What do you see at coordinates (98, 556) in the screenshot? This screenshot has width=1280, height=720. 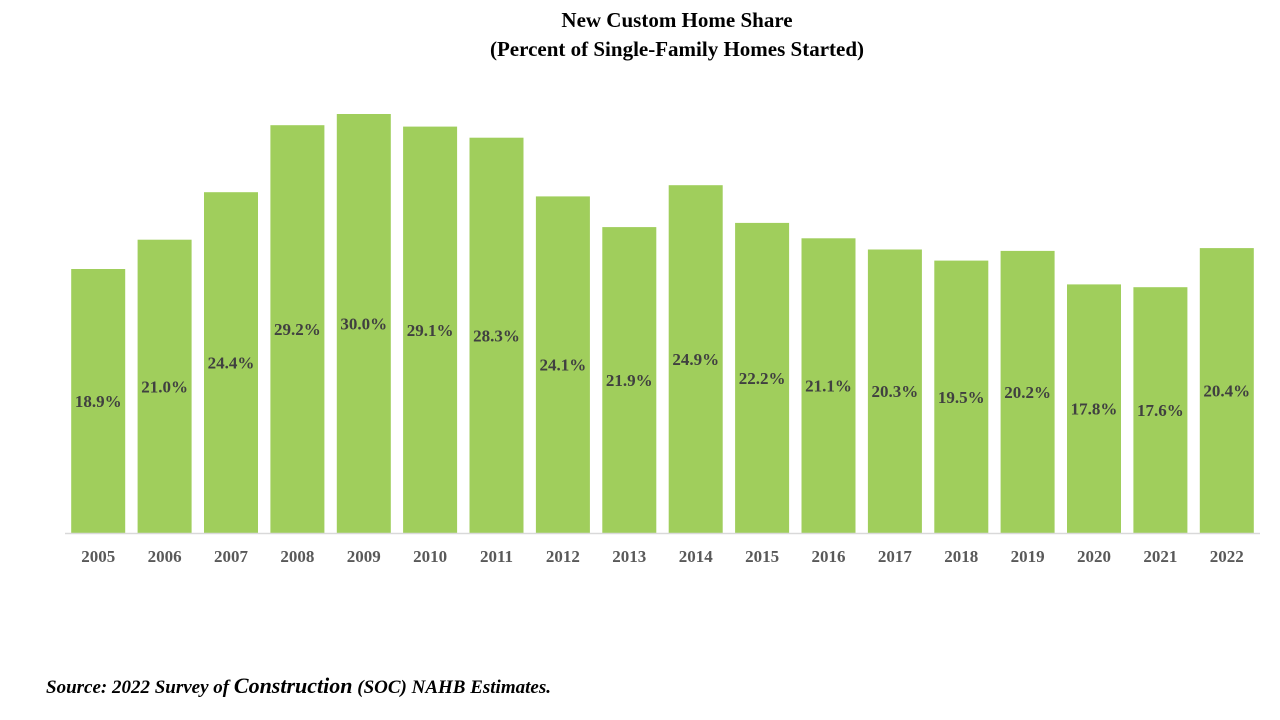 I see `x-tick-label-2005: 2005` at bounding box center [98, 556].